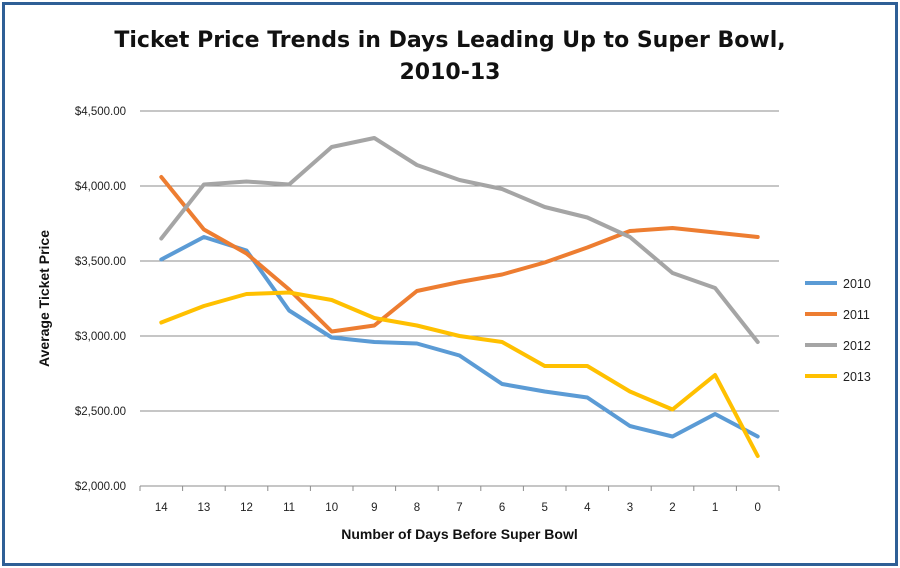 The width and height of the screenshot is (900, 568). What do you see at coordinates (100, 262) in the screenshot?
I see `y-tick-label: $3,500.00` at bounding box center [100, 262].